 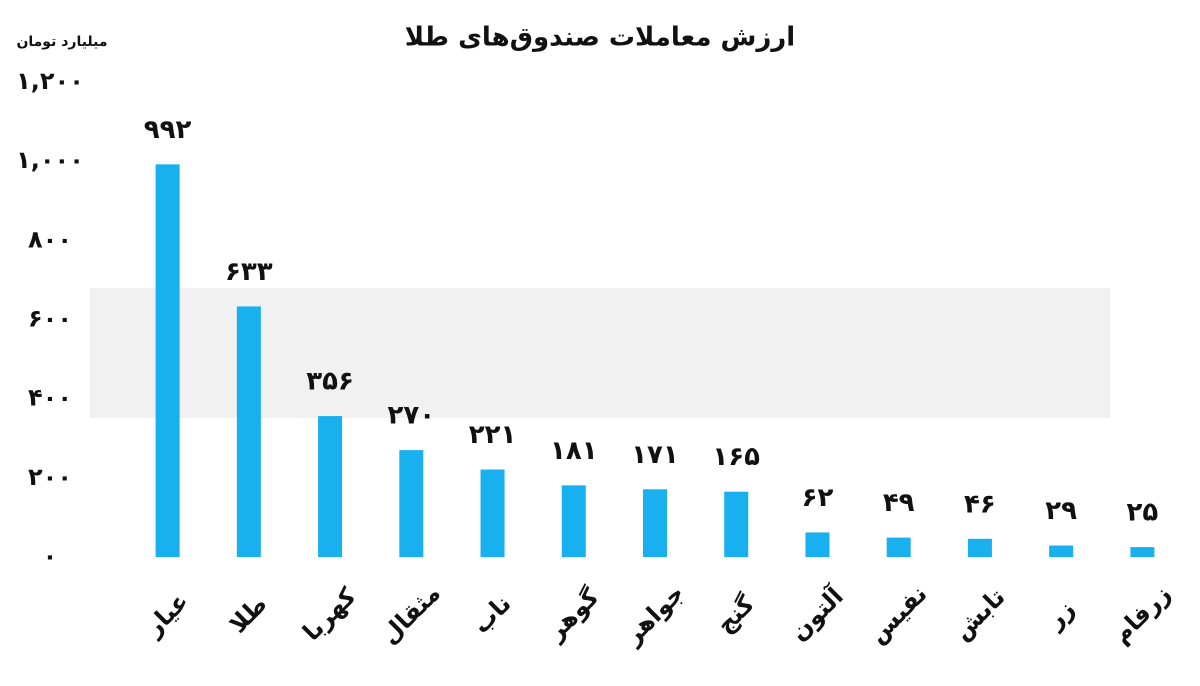 What do you see at coordinates (50, 477) in the screenshot?
I see `y-tick-label: ۲۰۰` at bounding box center [50, 477].